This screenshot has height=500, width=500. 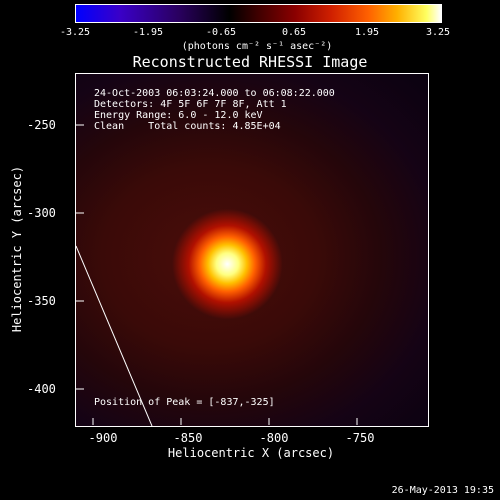 I want to click on solar-limb, so click(x=114, y=335).